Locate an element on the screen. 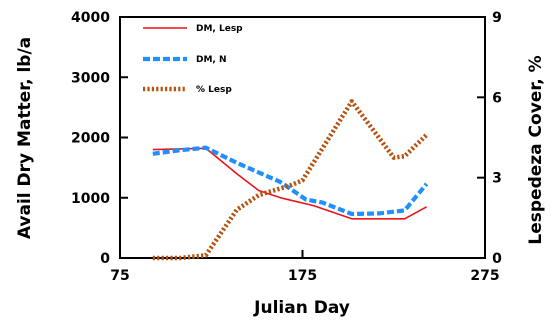 This screenshot has height=328, width=552. y2-axis-title: Lespedeza Cover, % is located at coordinates (536, 149).